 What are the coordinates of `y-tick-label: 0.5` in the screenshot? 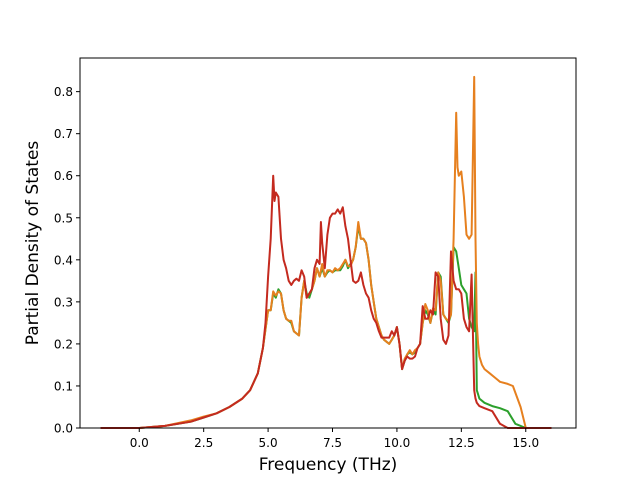 It's located at (63, 218).